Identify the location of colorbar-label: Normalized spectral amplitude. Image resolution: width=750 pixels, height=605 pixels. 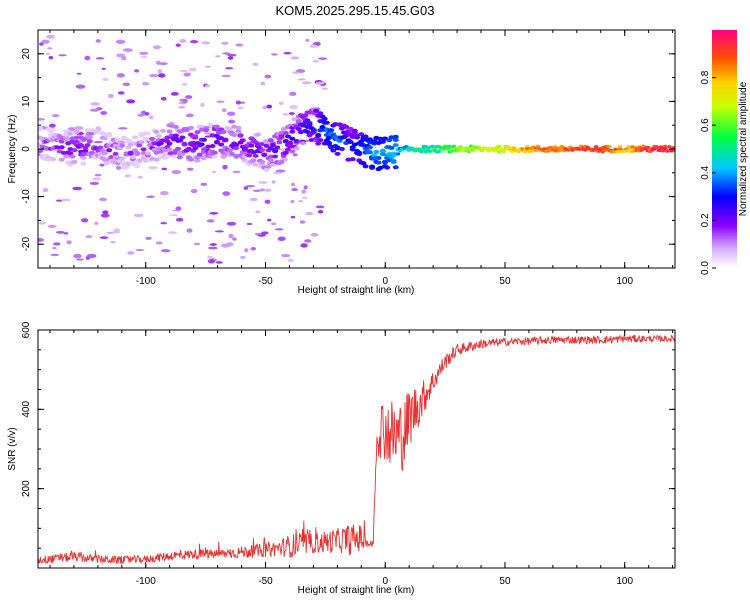
(743, 148).